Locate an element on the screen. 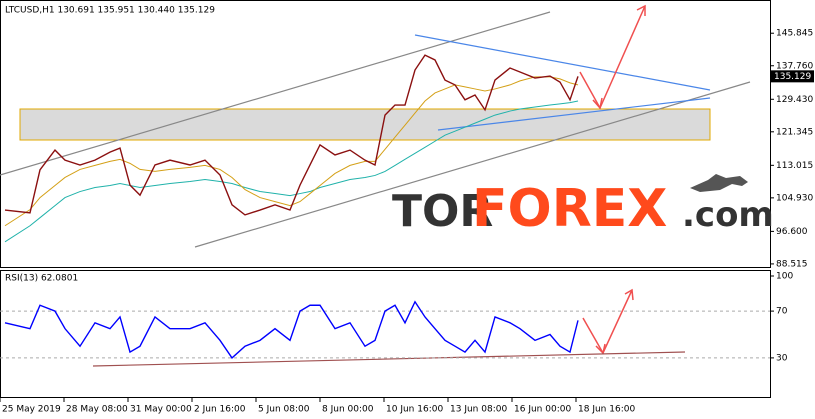 The image size is (815, 419). forecast-arrows is located at coordinates (612, 179).